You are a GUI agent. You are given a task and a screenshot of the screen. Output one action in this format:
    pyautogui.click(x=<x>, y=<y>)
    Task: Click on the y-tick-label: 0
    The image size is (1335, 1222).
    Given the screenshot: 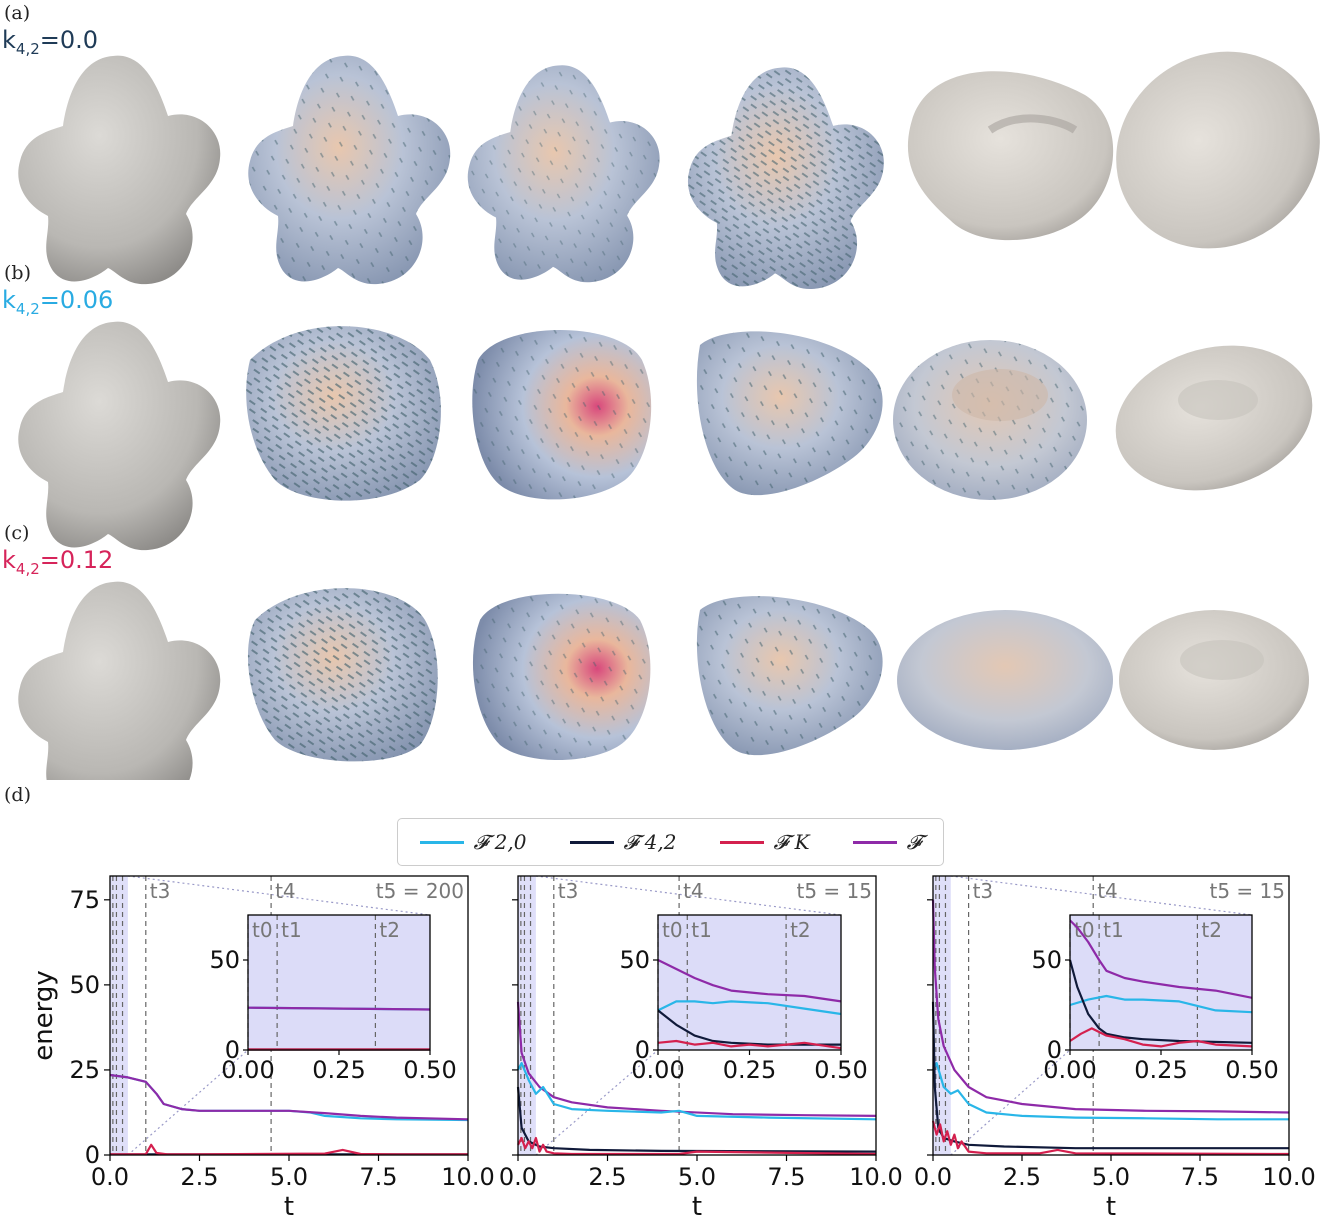 What is the action you would take?
    pyautogui.click(x=92, y=1155)
    